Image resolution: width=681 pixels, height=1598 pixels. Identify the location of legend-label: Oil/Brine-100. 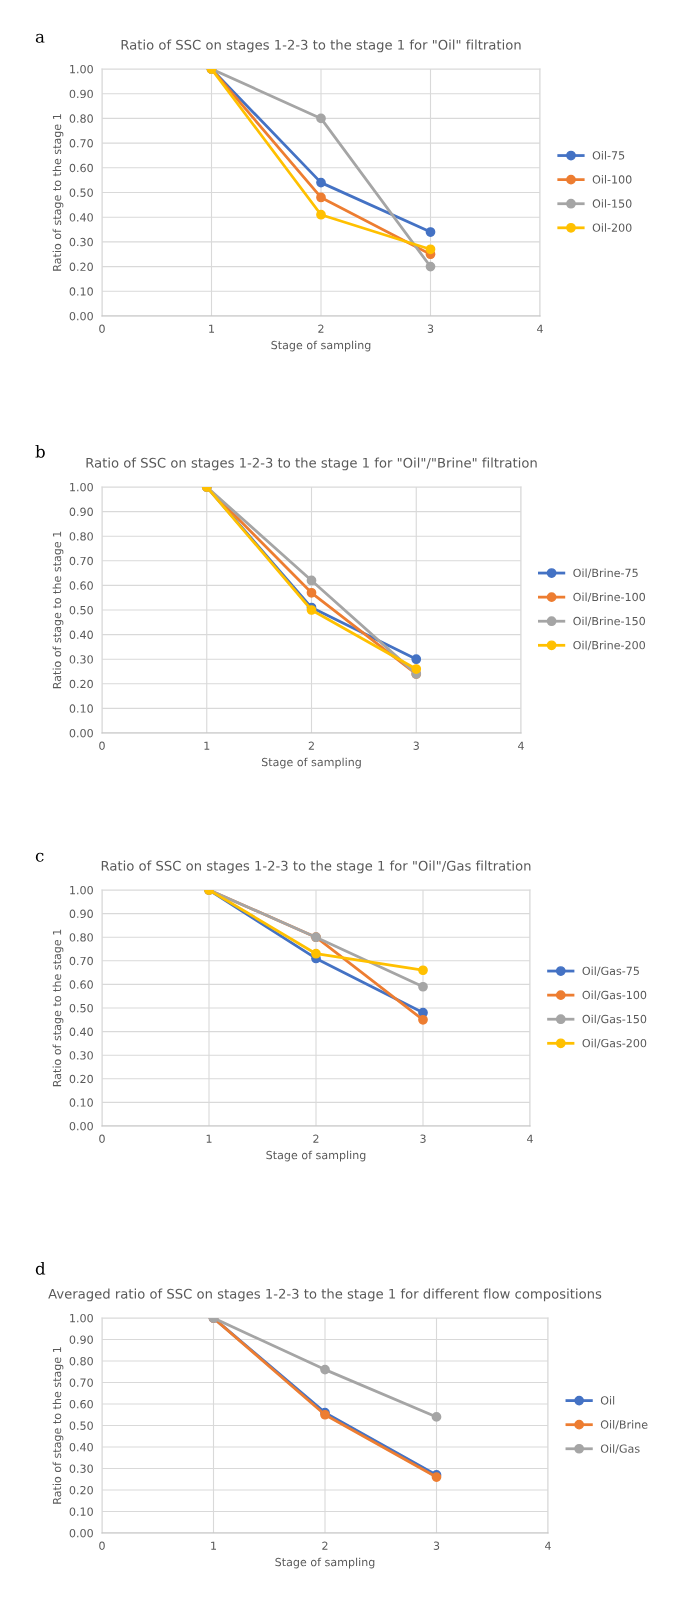
(609, 597).